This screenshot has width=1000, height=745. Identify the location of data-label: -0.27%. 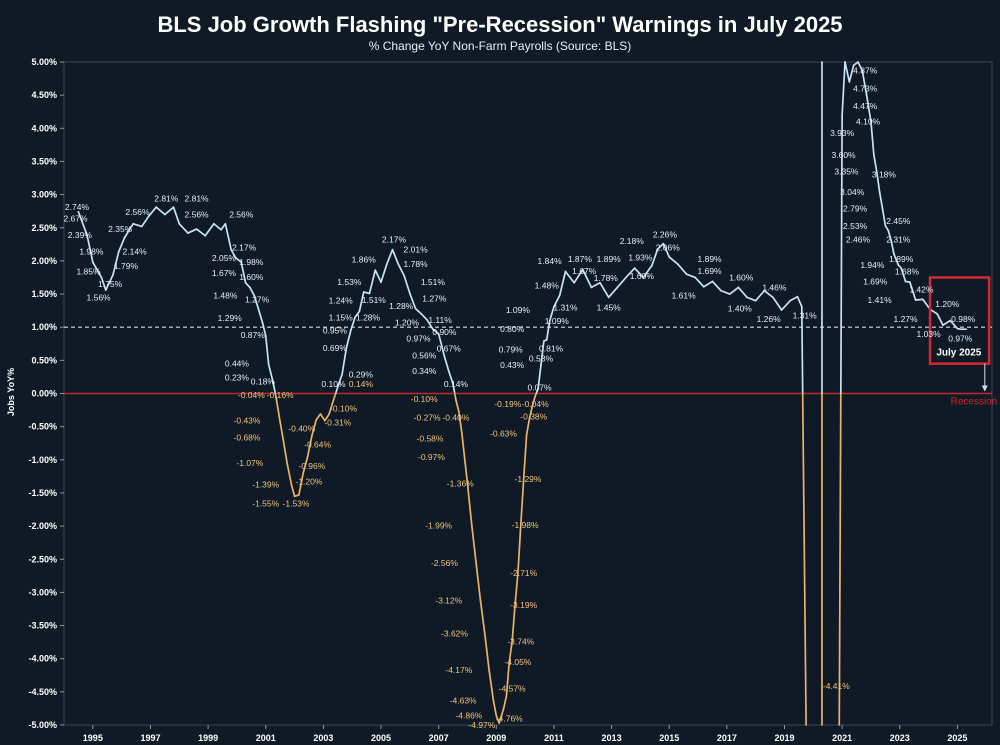
(427, 417).